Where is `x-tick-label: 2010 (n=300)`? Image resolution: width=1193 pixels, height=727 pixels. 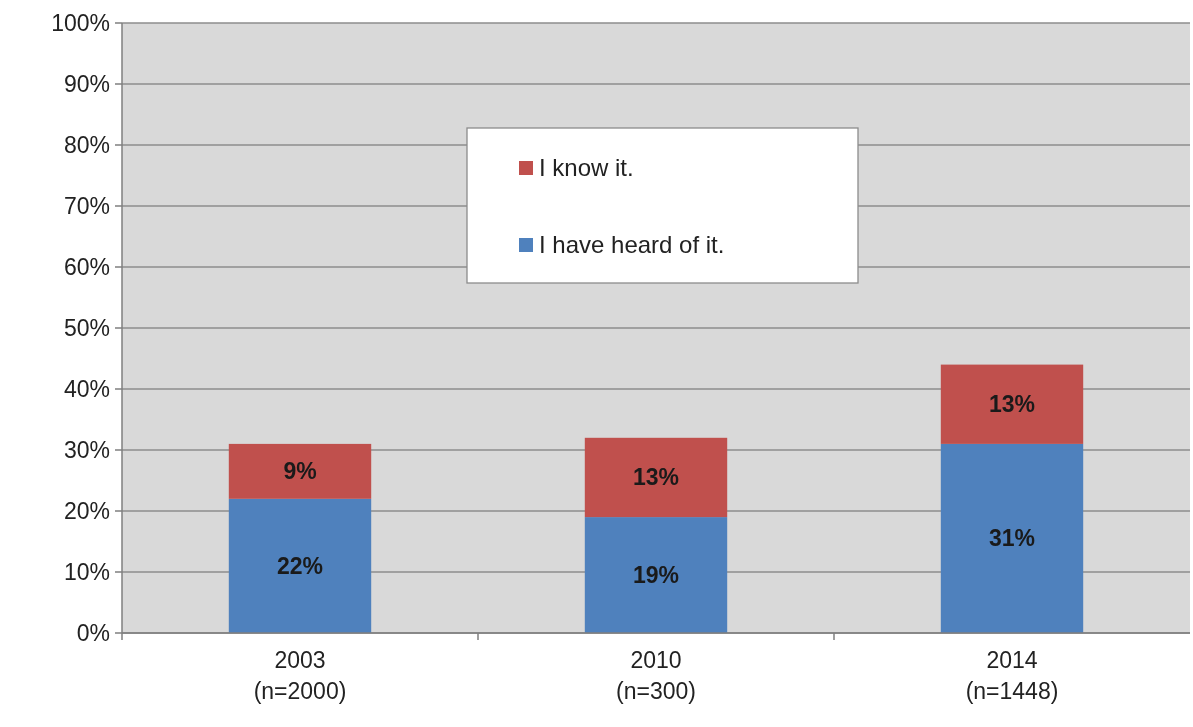
x-tick-label: 2010 (n=300) is located at coordinates (656, 675).